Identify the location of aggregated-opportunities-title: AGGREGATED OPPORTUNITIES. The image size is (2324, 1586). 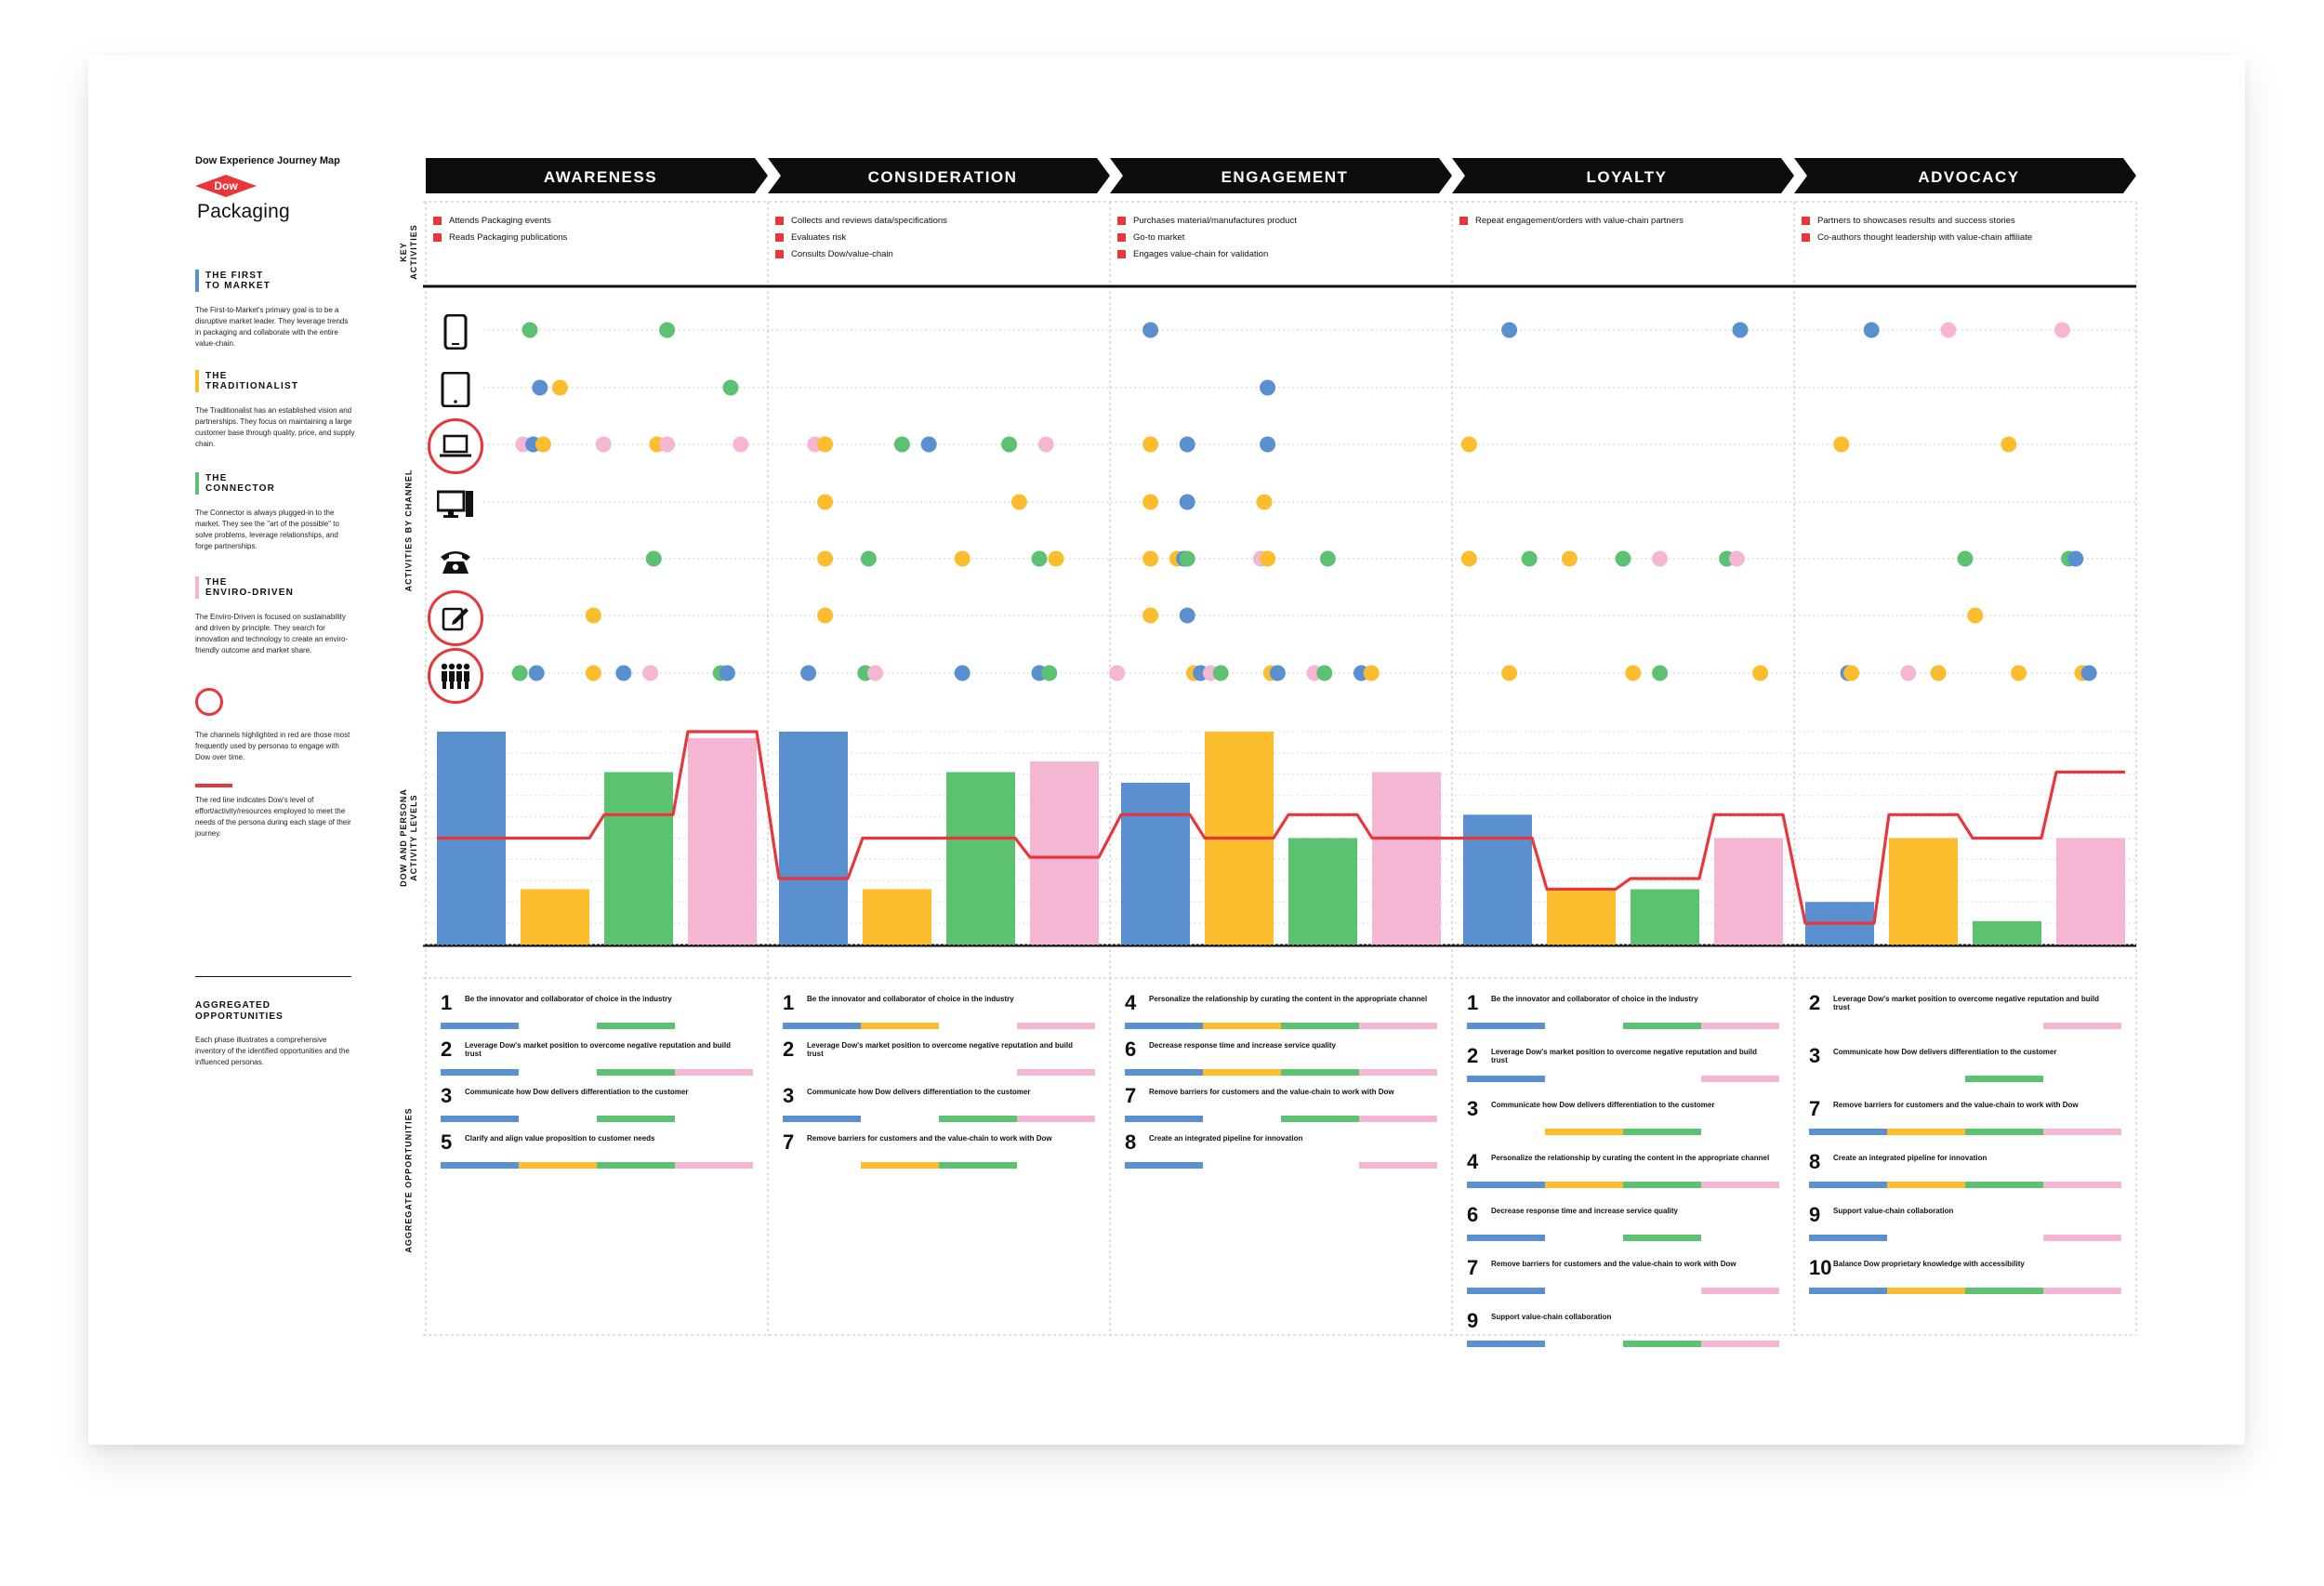
(239, 1011).